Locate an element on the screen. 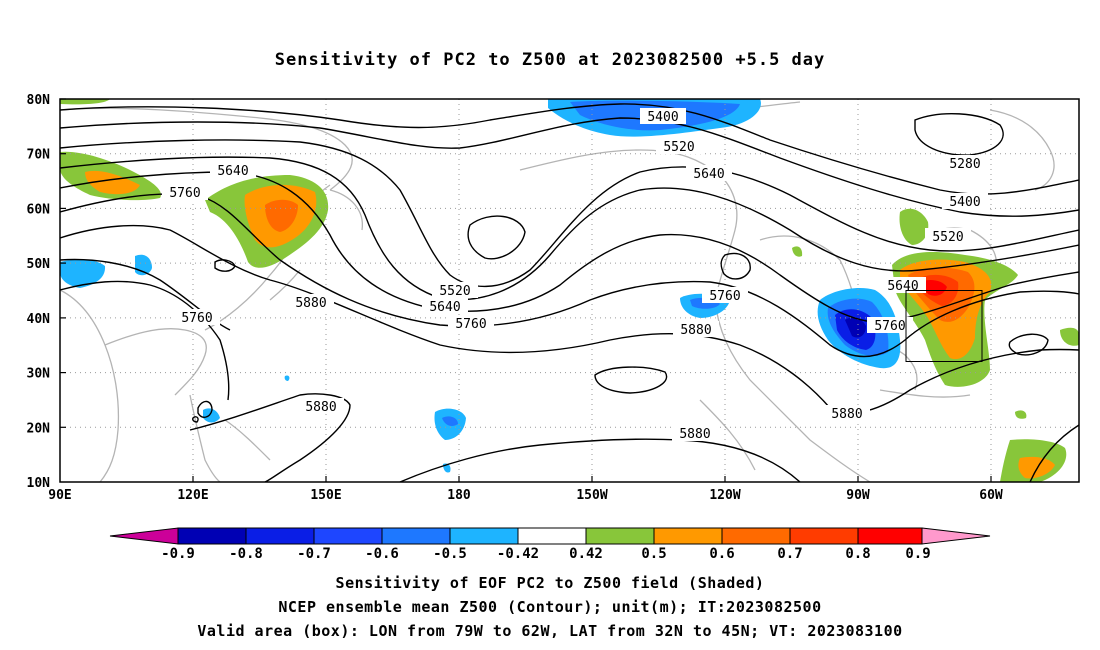 The height and width of the screenshot is (650, 1100). lon-label-180: 180 is located at coordinates (459, 495).